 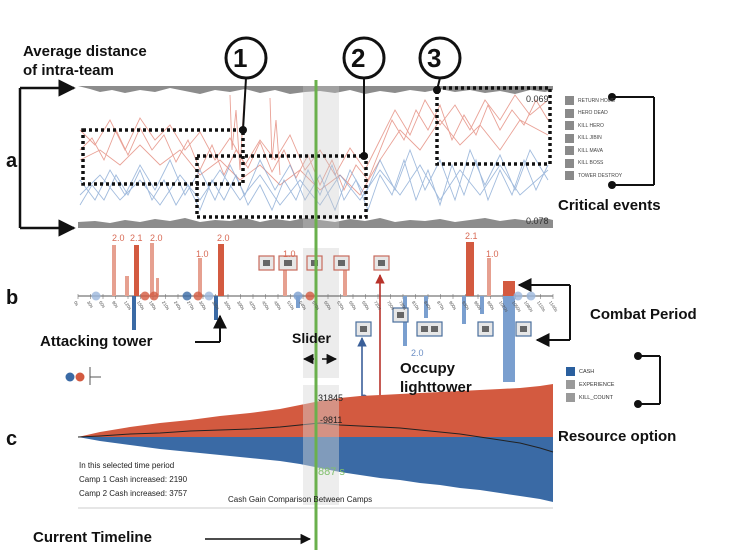 What do you see at coordinates (85, 51) in the screenshot?
I see `avg-distance-label-1: Average distance` at bounding box center [85, 51].